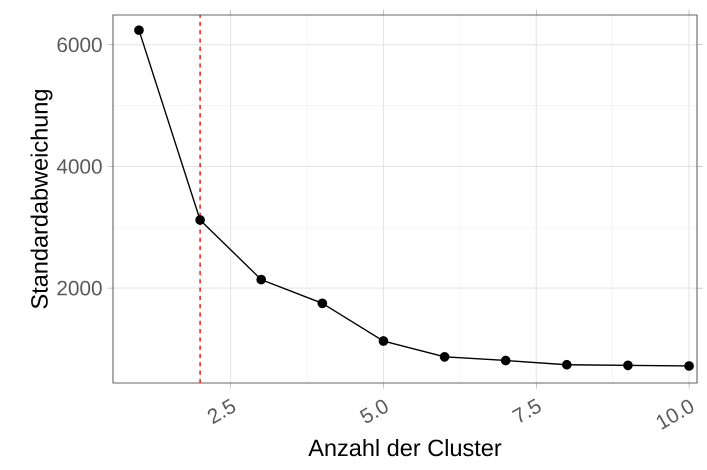 The width and height of the screenshot is (707, 470). I want to click on y-axis-title: Standardabweichung, so click(41, 199).